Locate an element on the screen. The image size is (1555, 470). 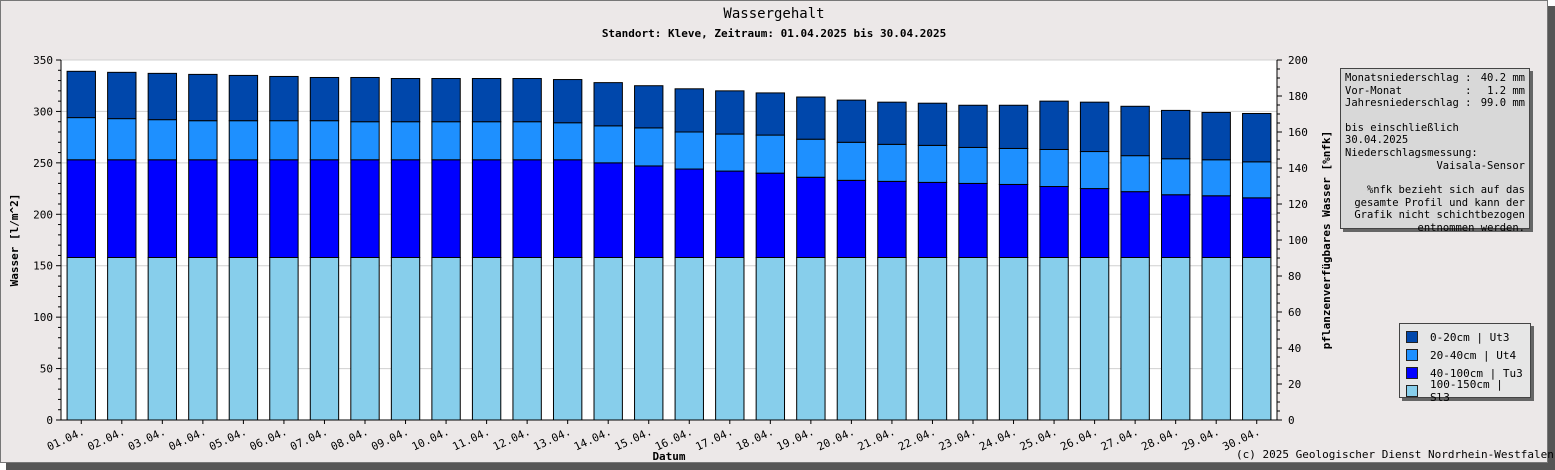
info-jahr-value: 99.0 mm is located at coordinates (1502, 103).